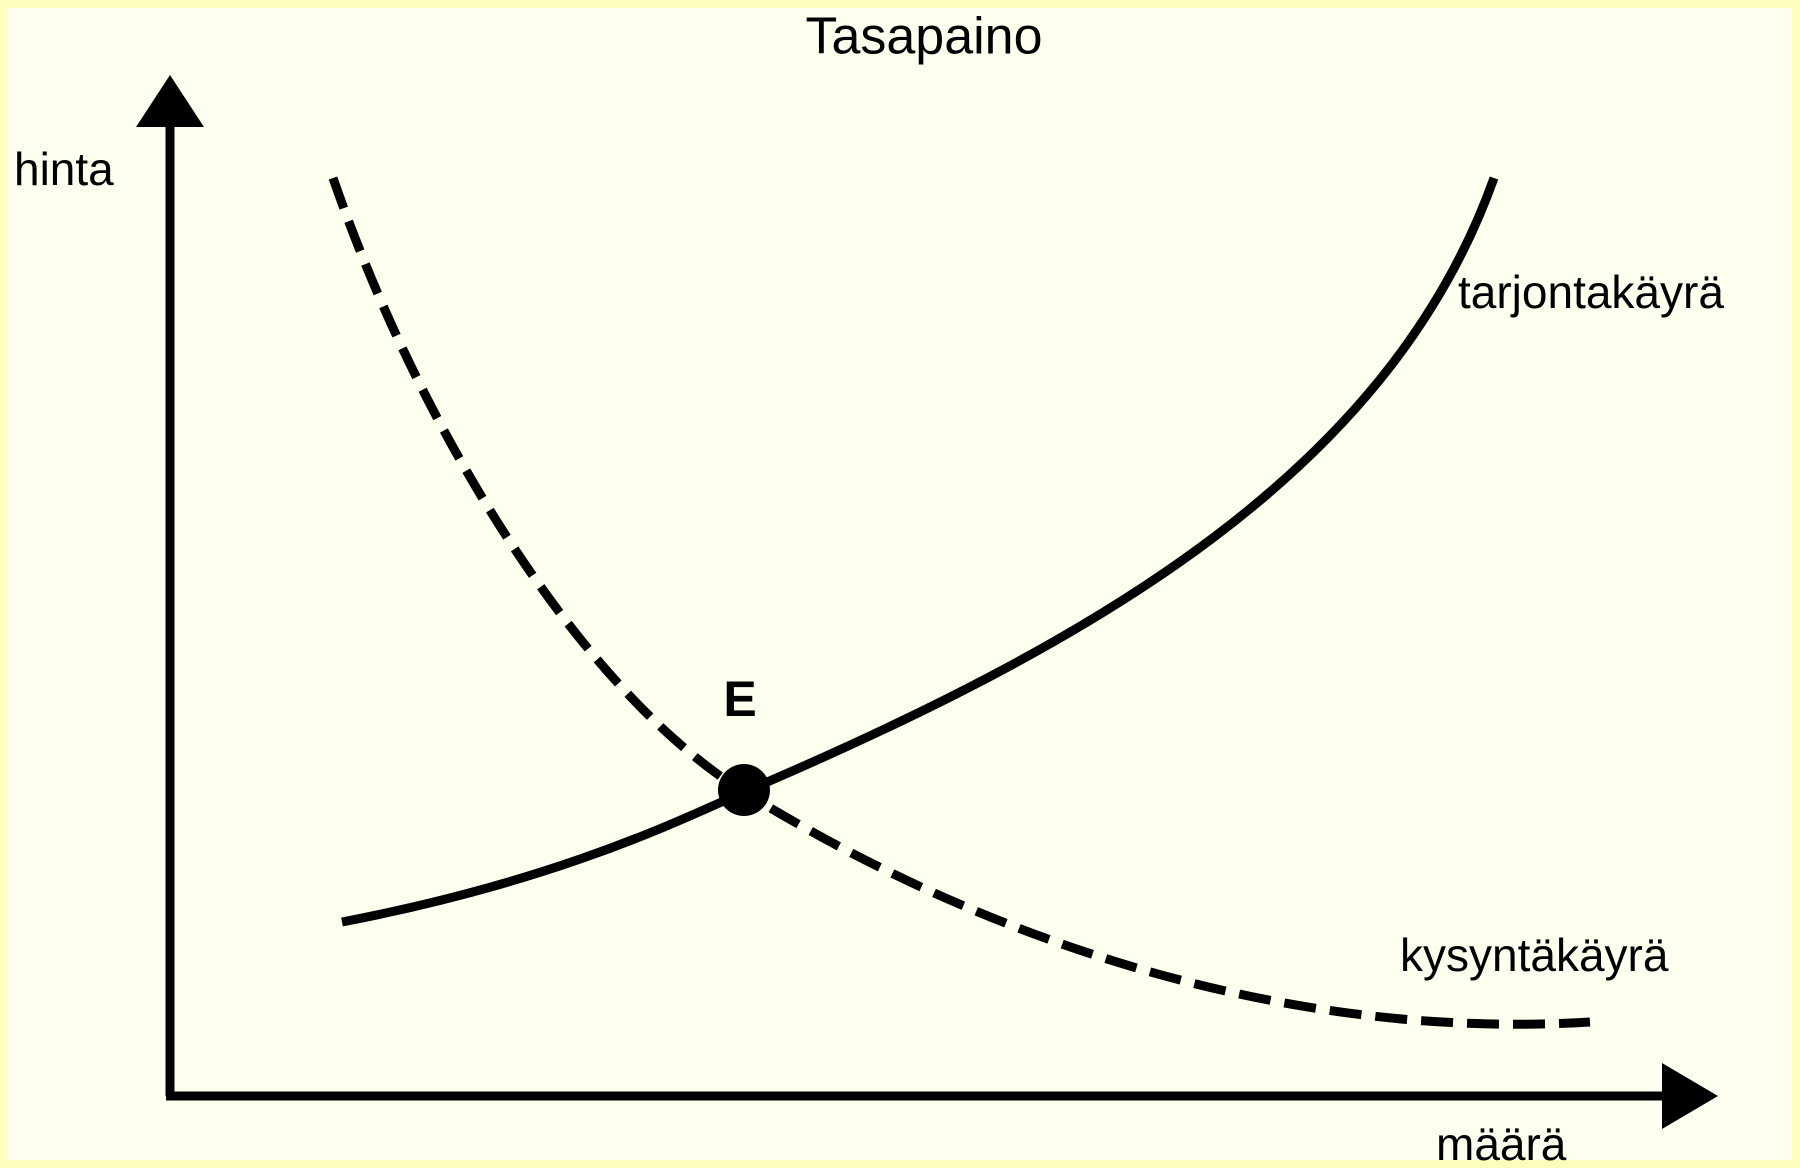 The image size is (1800, 1168). What do you see at coordinates (744, 790) in the screenshot?
I see `equilibrium-point` at bounding box center [744, 790].